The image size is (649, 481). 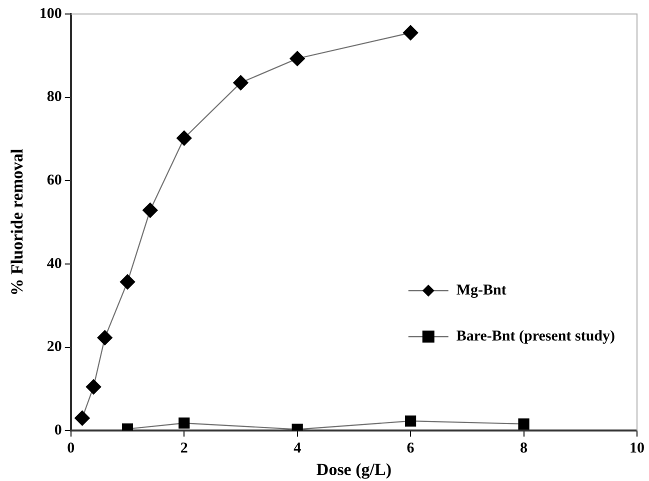 I want to click on y-tick-label: 40, so click(x=54, y=264).